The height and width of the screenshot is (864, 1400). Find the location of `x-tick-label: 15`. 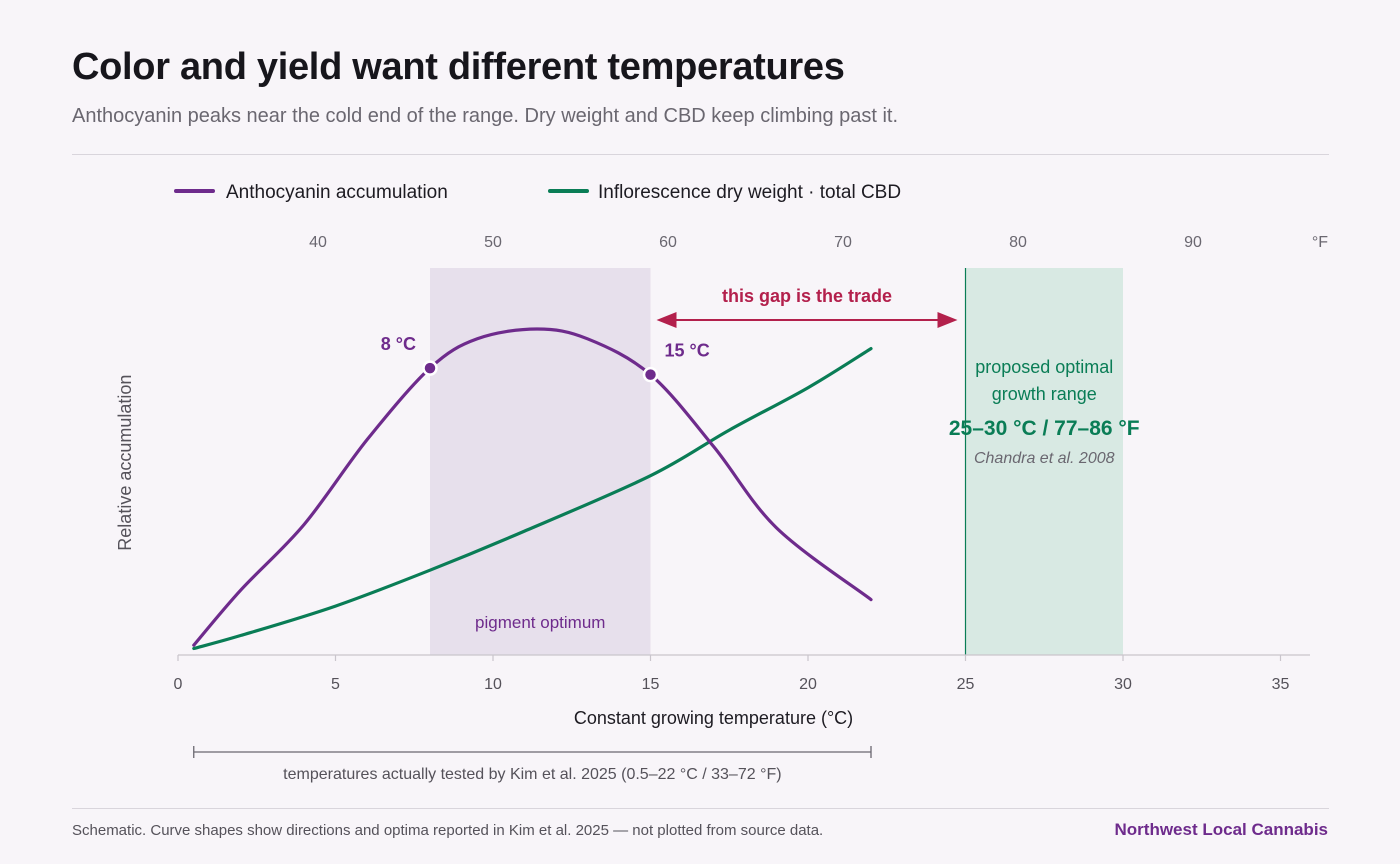

x-tick-label: 15 is located at coordinates (651, 684).